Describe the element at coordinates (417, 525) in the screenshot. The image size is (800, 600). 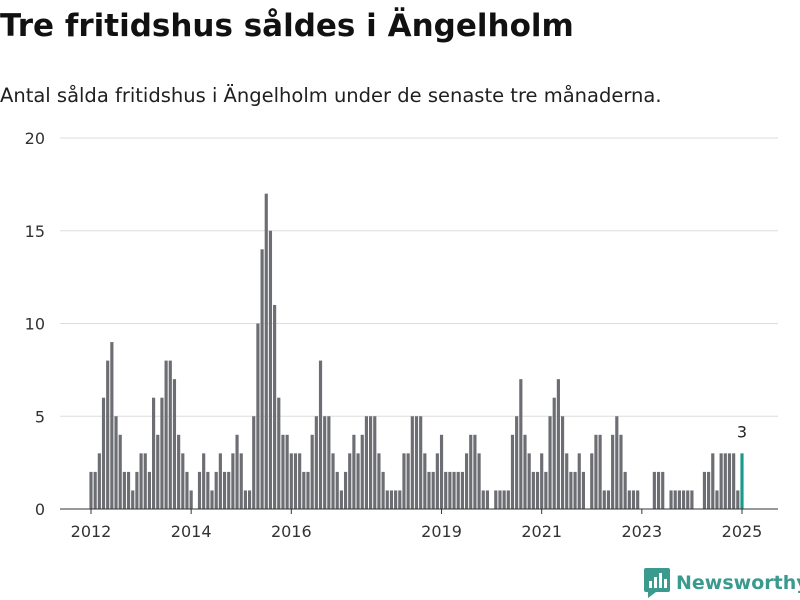
I see `x-axis-ticks: 2012 2014 2016 2019 2021 2023 2025` at that location.